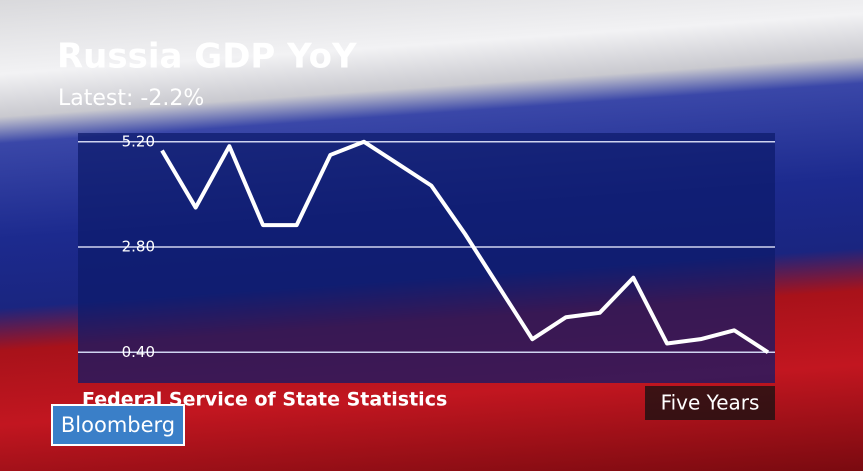  Describe the element at coordinates (138, 141) in the screenshot. I see `y-tick-label: 5.20` at that location.